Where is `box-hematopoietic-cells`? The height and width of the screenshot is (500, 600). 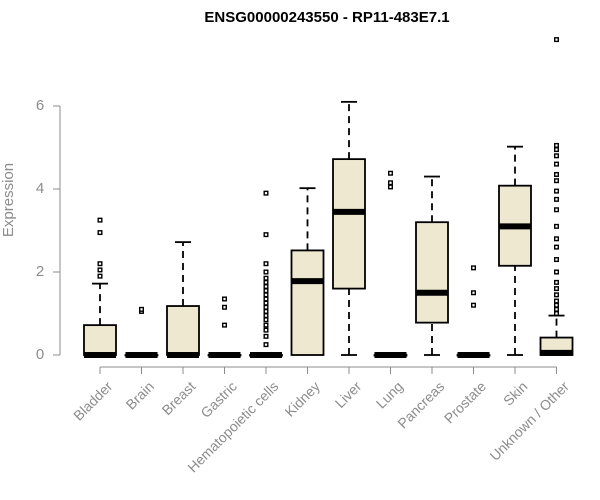 box-hematopoietic-cells is located at coordinates (266, 274).